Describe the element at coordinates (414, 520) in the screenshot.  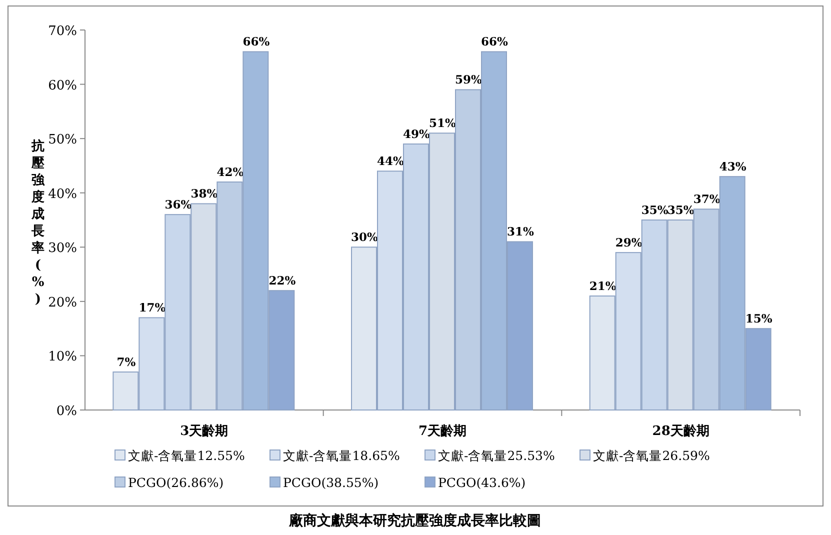
I see `text: 廠商文獻與本研究抗壓強度成長率比較圖` at that location.